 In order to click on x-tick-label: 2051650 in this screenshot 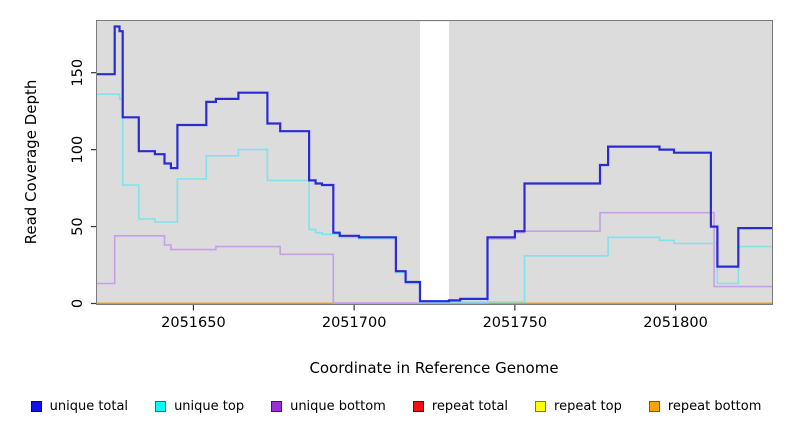, I will do `click(193, 323)`.